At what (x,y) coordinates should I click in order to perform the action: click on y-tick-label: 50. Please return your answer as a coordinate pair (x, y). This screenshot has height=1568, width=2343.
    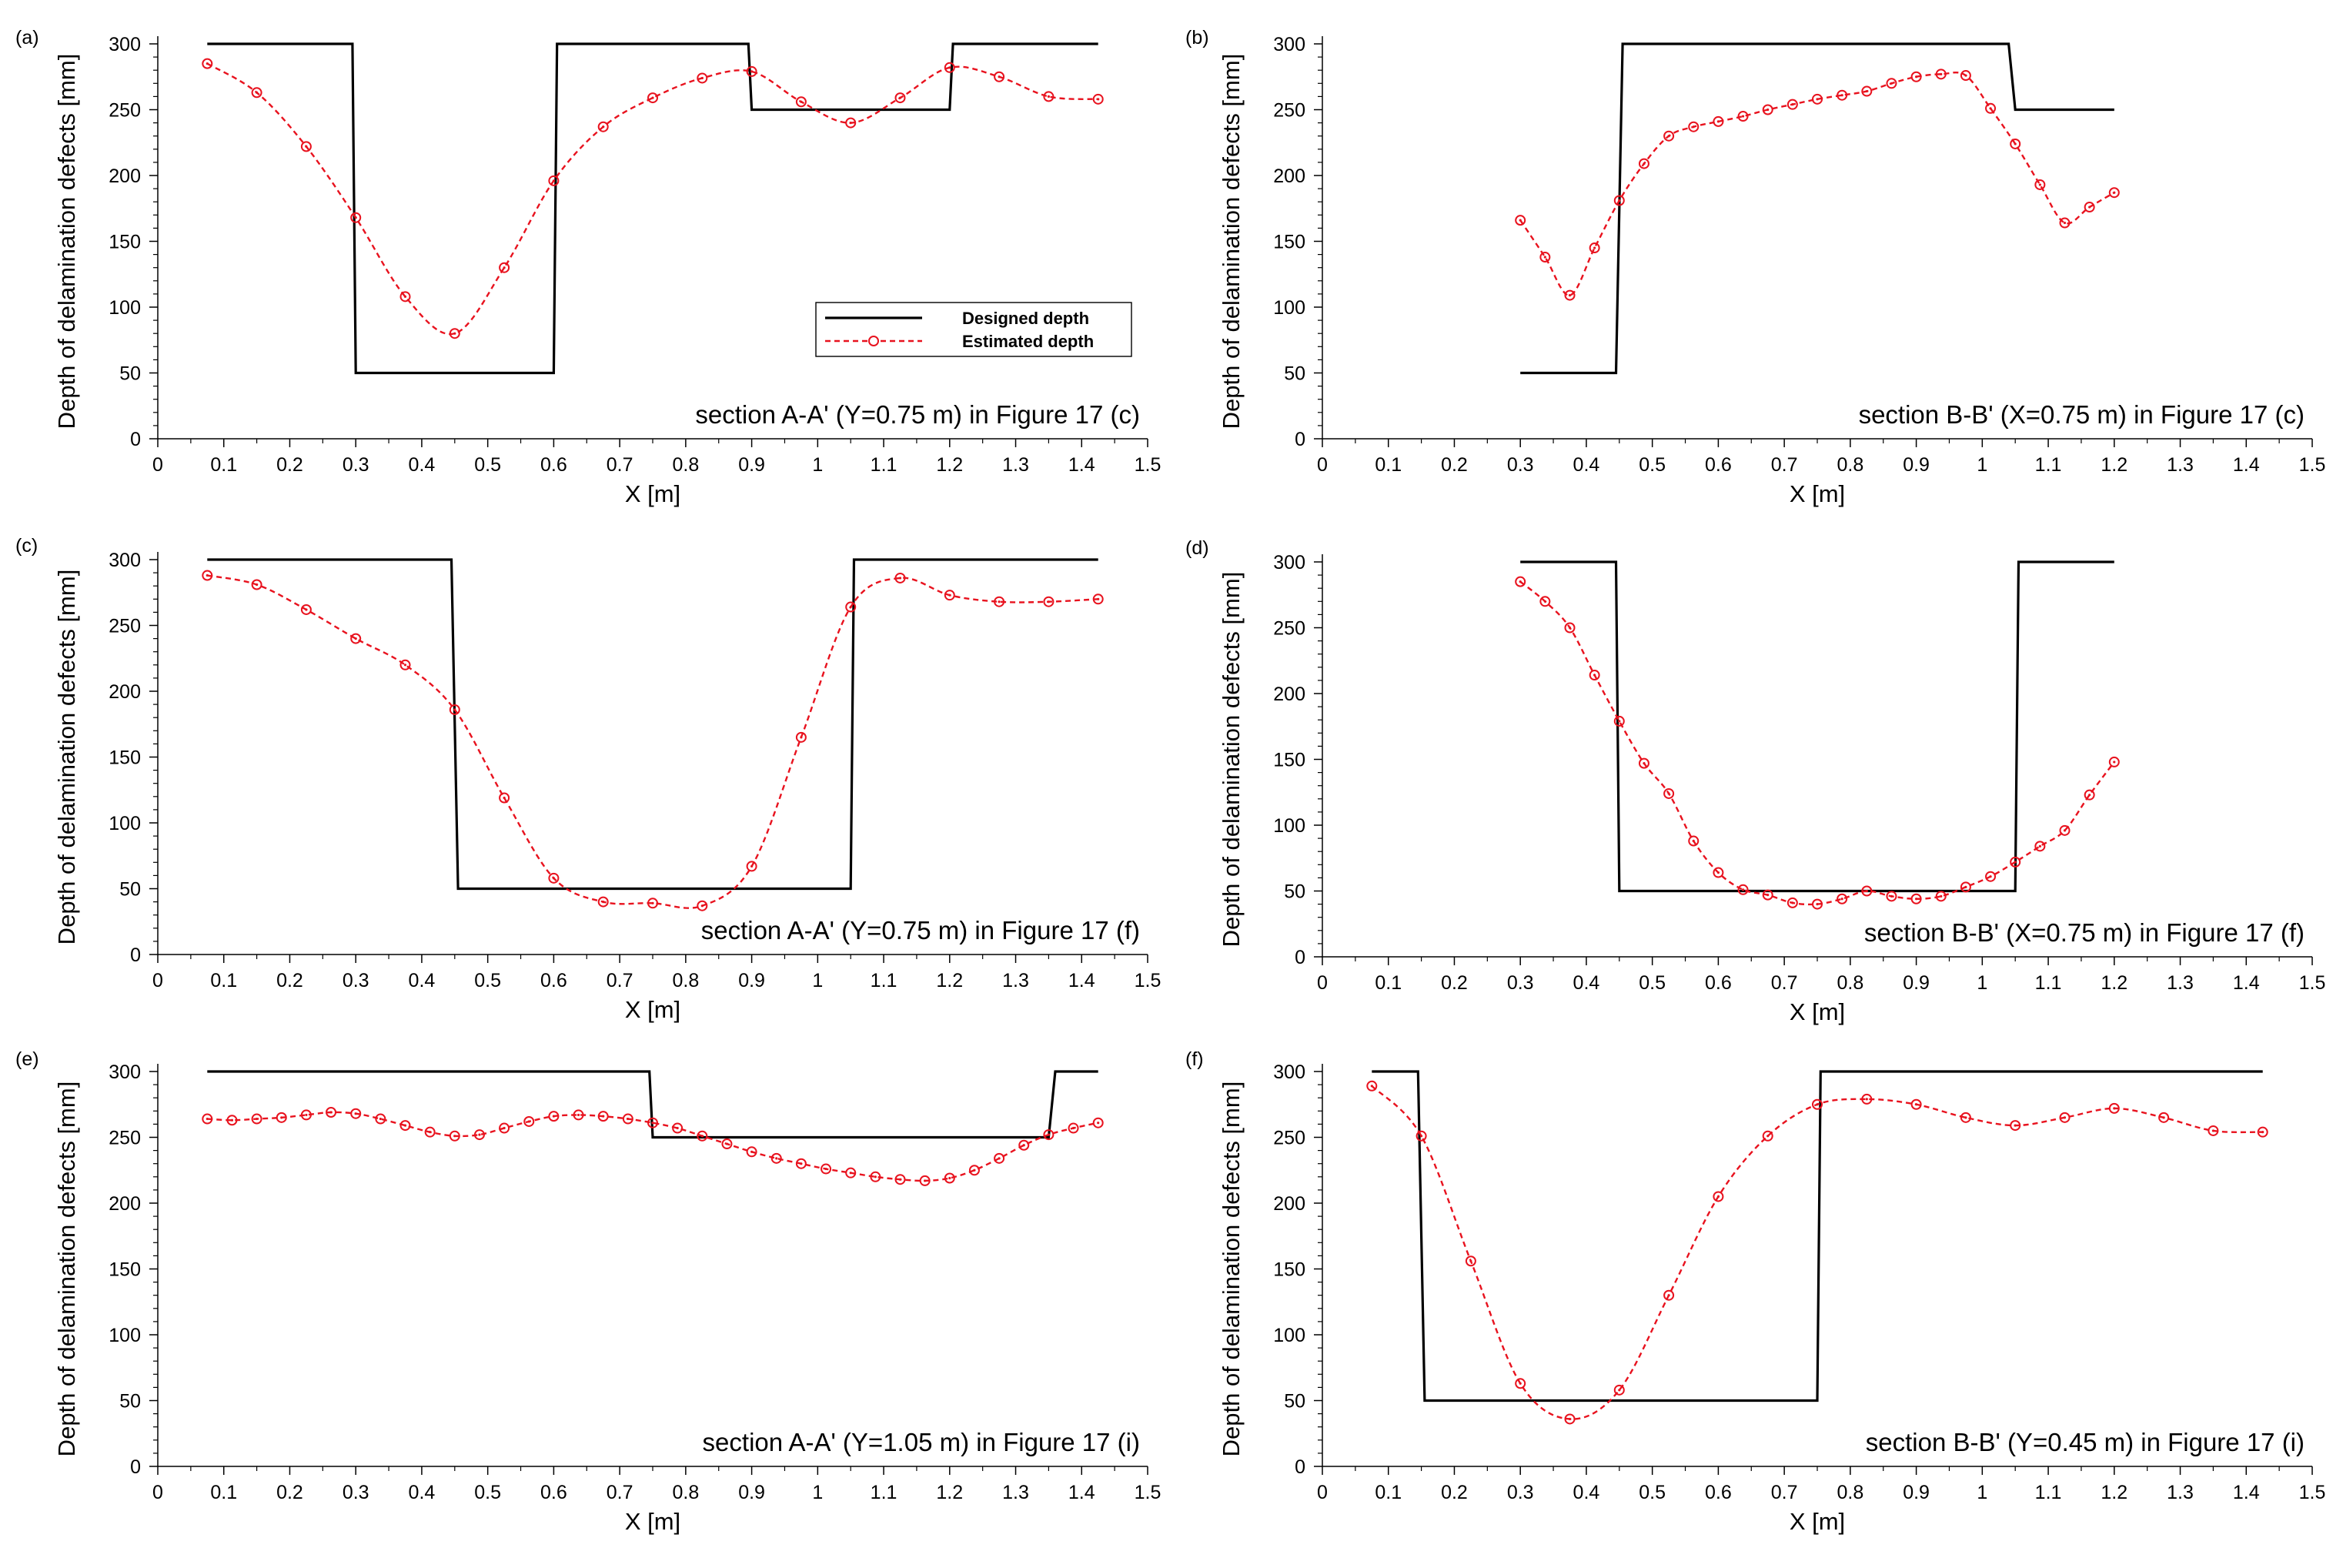
    Looking at the image, I should click on (1294, 374).